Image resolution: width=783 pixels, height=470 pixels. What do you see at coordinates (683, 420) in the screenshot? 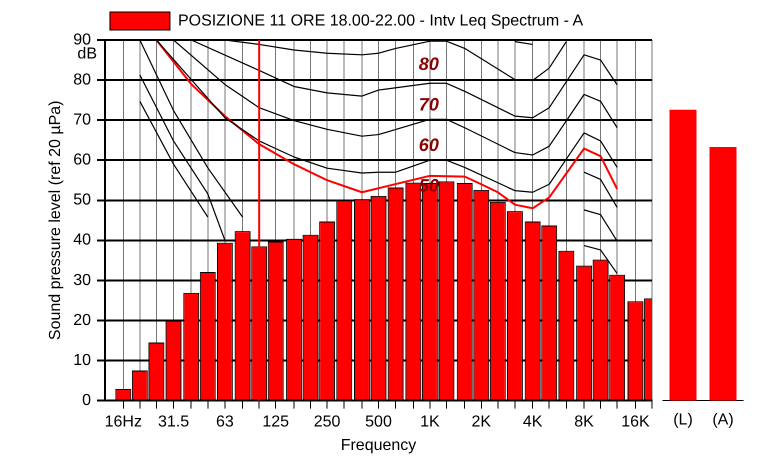
I see `x-tick-label: (L)` at bounding box center [683, 420].